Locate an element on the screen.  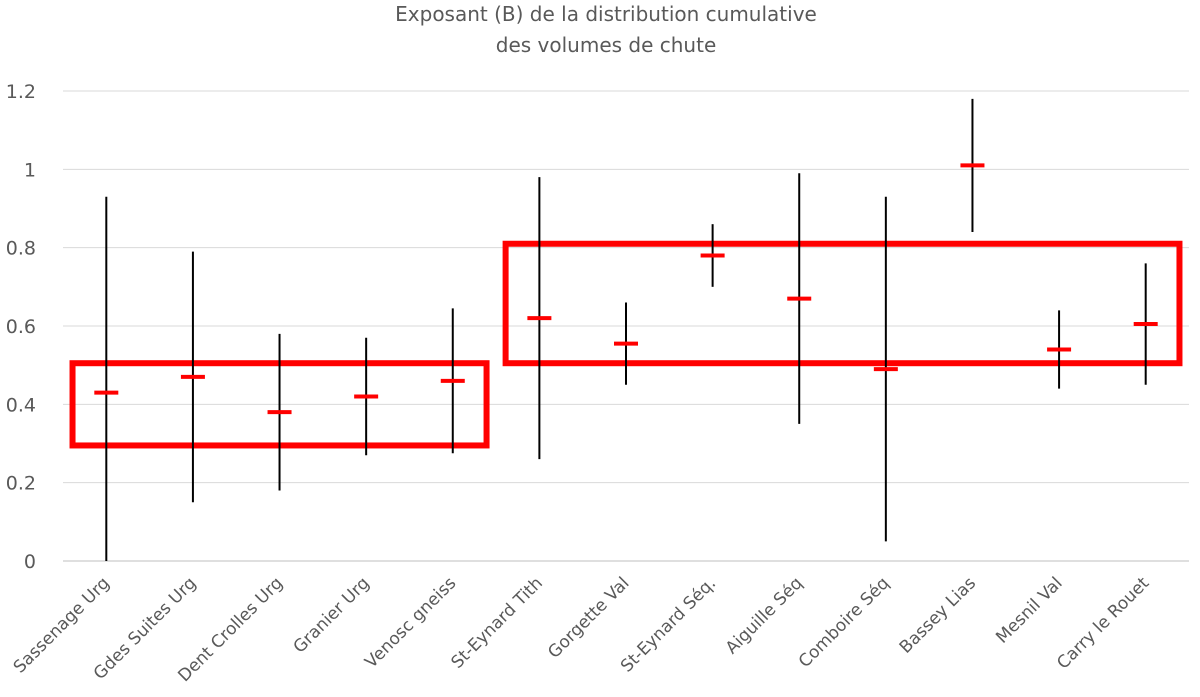
x-category-label: Carry le Rouet is located at coordinates (1103, 623).